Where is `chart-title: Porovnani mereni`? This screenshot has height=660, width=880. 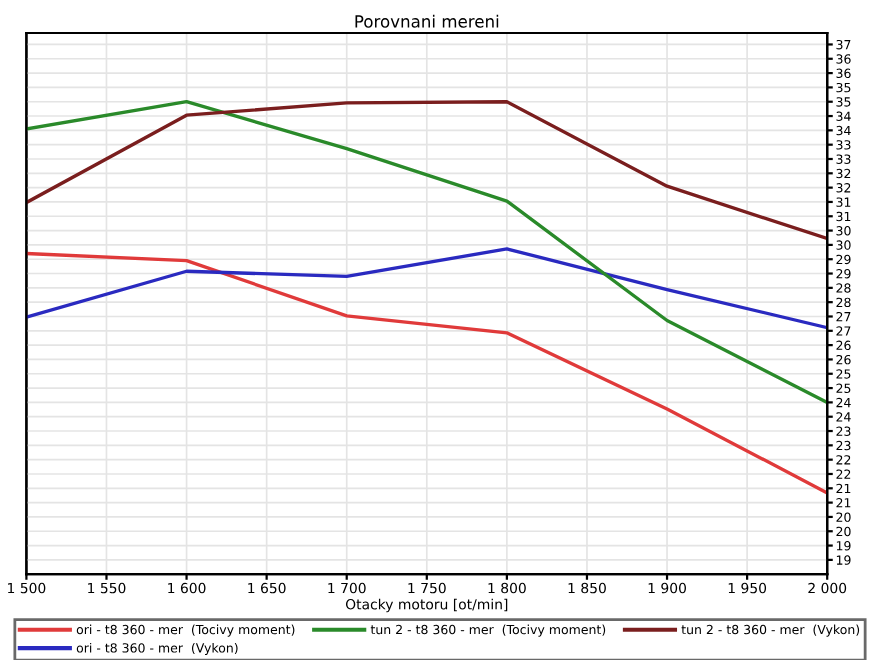
chart-title: Porovnani mereni is located at coordinates (427, 21).